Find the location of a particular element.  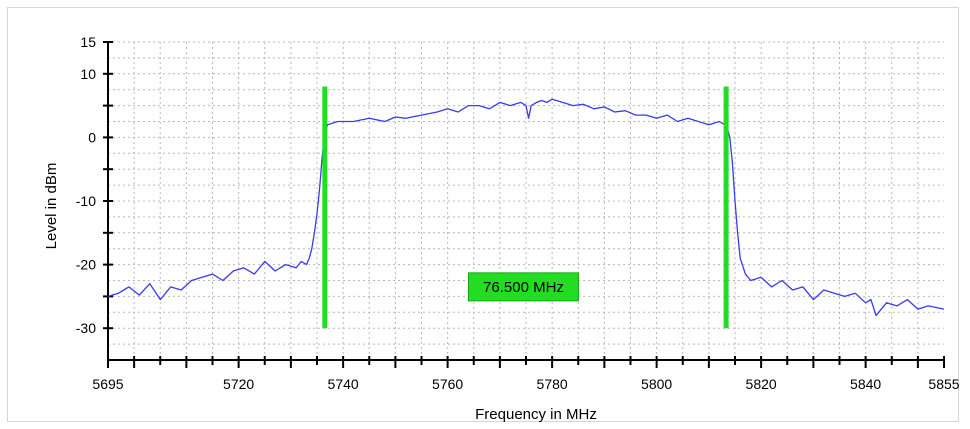

bandwidth-badge-text: 76.500 MHz is located at coordinates (523, 287).